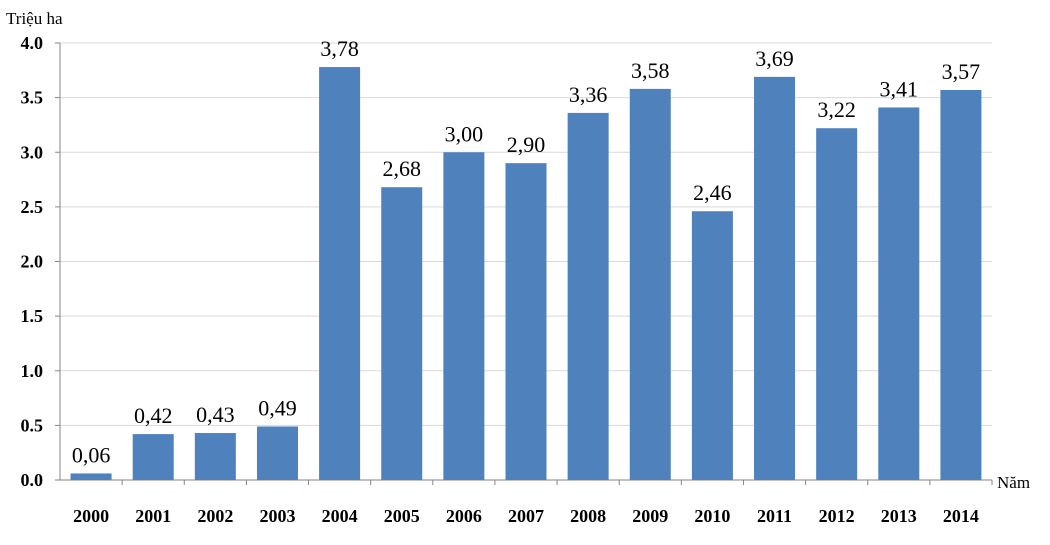  Describe the element at coordinates (899, 88) in the screenshot. I see `data-label: 3,41` at that location.